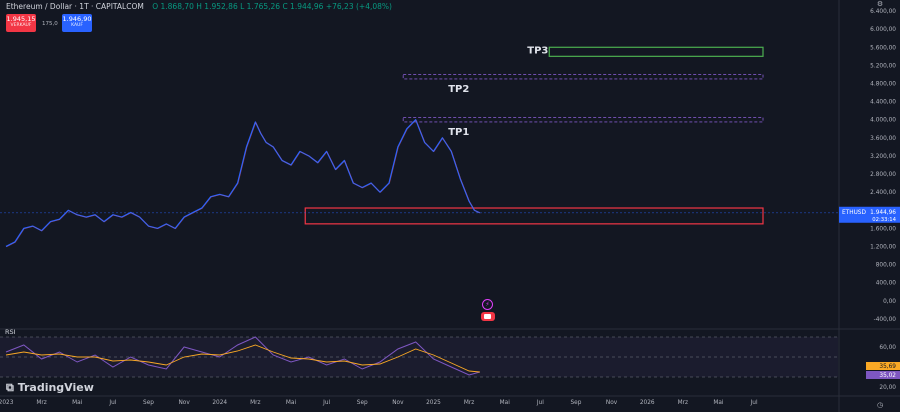 The height and width of the screenshot is (412, 900). What do you see at coordinates (50, 24) in the screenshot?
I see `spread-value: 175,0` at bounding box center [50, 24].